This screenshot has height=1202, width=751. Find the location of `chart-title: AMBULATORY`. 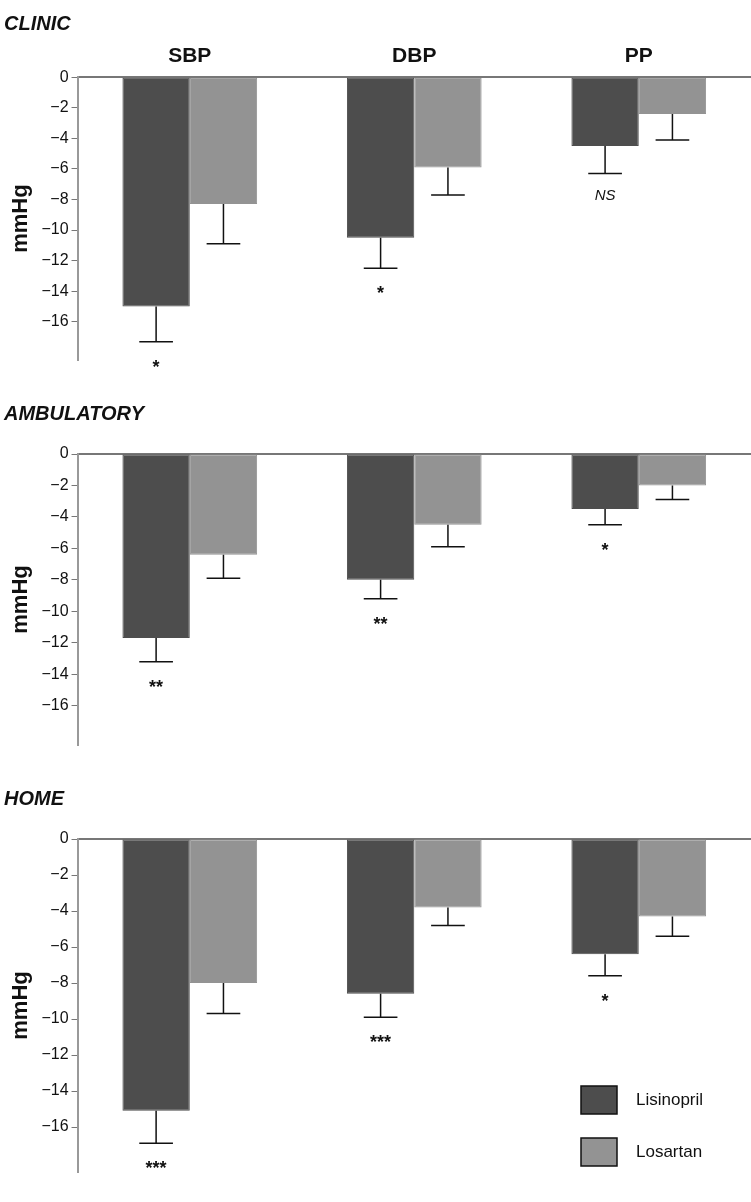

chart-title: AMBULATORY is located at coordinates (74, 412).